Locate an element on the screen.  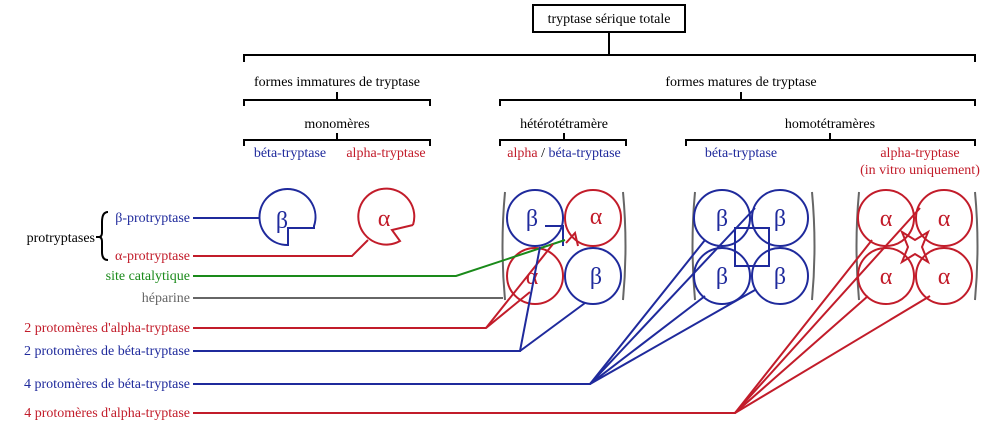
homo-beta-label: béta-tryptase is located at coordinates (741, 153).